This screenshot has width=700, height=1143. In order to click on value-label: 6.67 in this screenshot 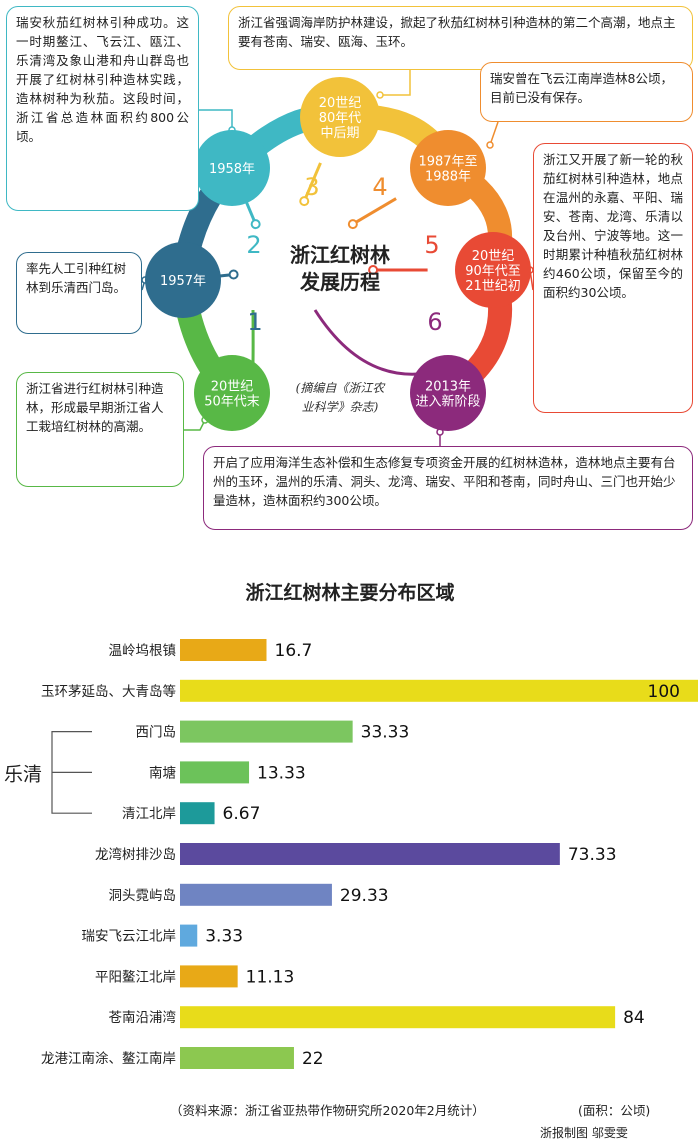, I will do `click(242, 814)`.